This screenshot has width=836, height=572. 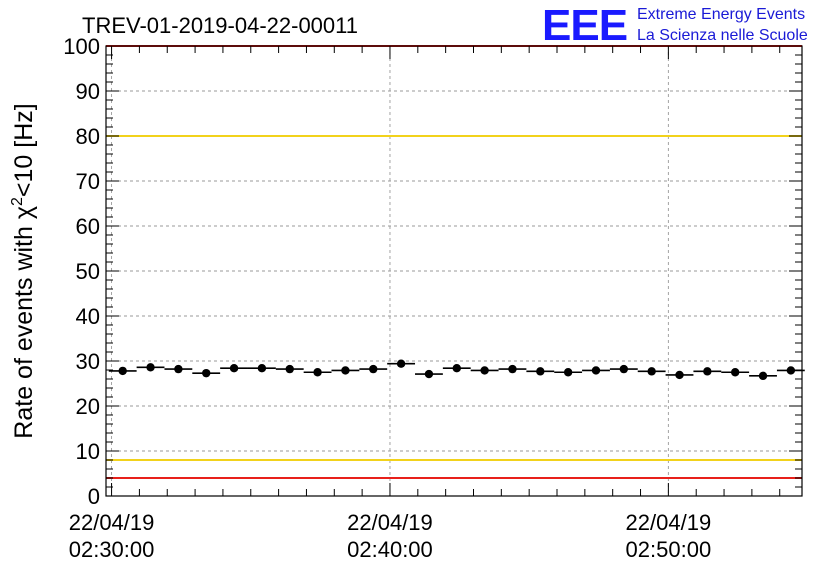 What do you see at coordinates (88, 226) in the screenshot?
I see `y-tick-label: 60` at bounding box center [88, 226].